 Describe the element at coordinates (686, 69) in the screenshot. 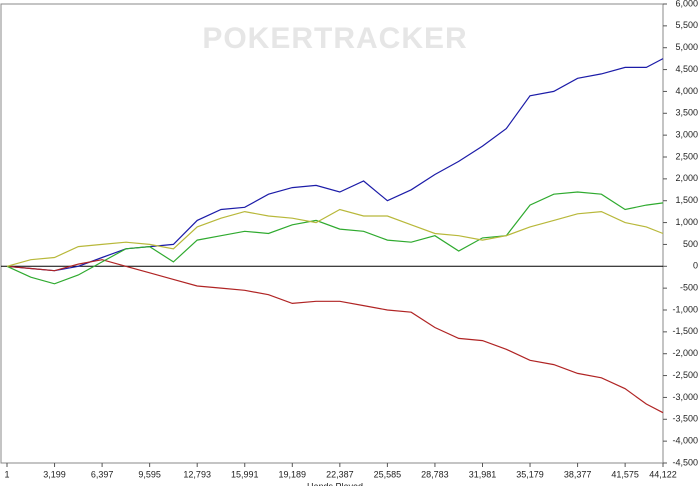

I see `y-tick-label: 4,500` at that location.